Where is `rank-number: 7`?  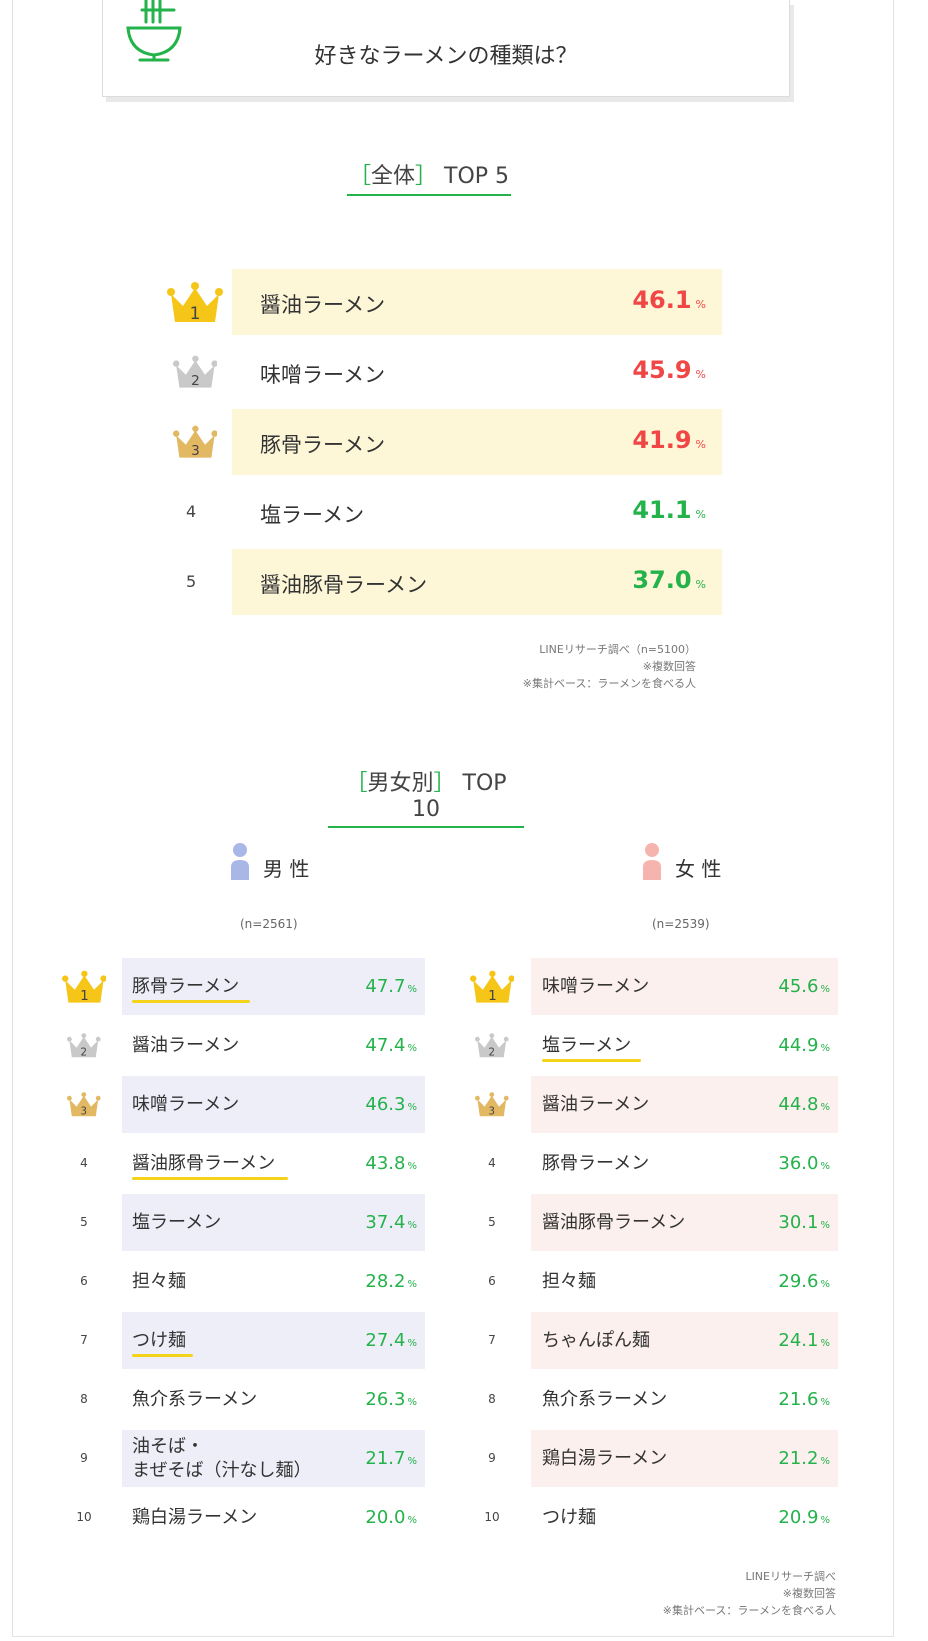 rank-number: 7 is located at coordinates (492, 1339).